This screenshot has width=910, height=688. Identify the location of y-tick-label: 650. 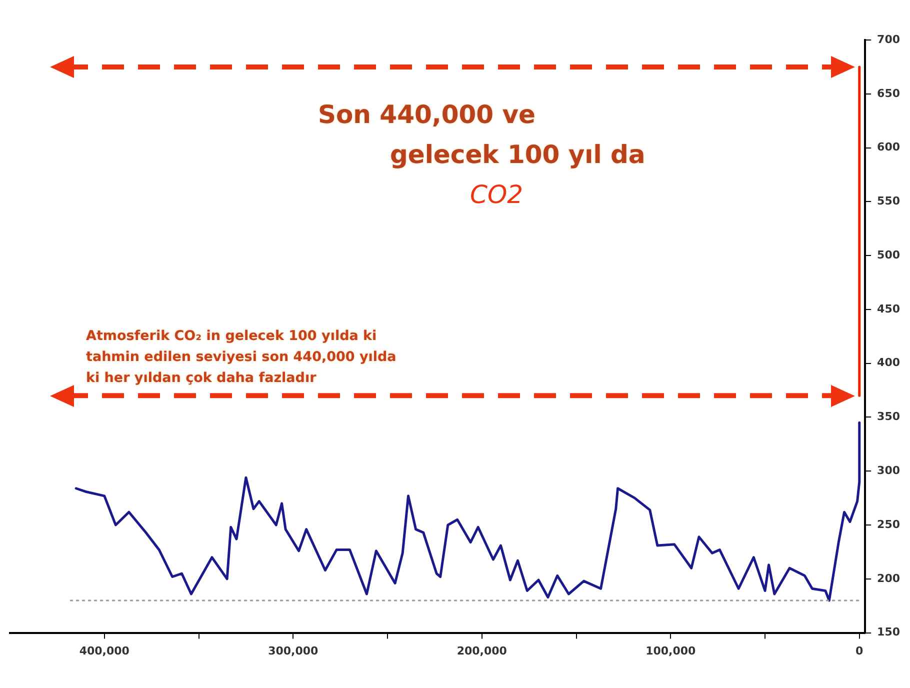
(888, 93).